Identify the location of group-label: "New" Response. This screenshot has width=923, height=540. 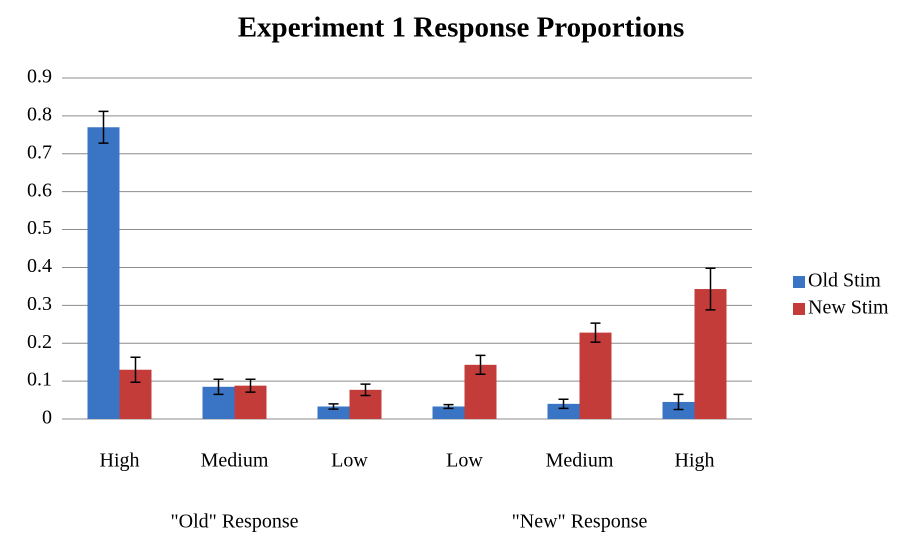
(580, 522).